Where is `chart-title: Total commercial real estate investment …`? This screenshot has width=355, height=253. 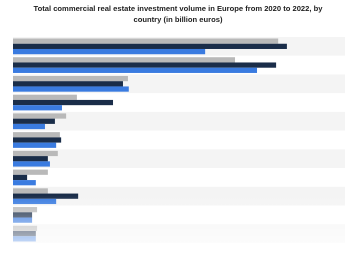 chart-title: Total commercial real estate investment … is located at coordinates (179, 8).